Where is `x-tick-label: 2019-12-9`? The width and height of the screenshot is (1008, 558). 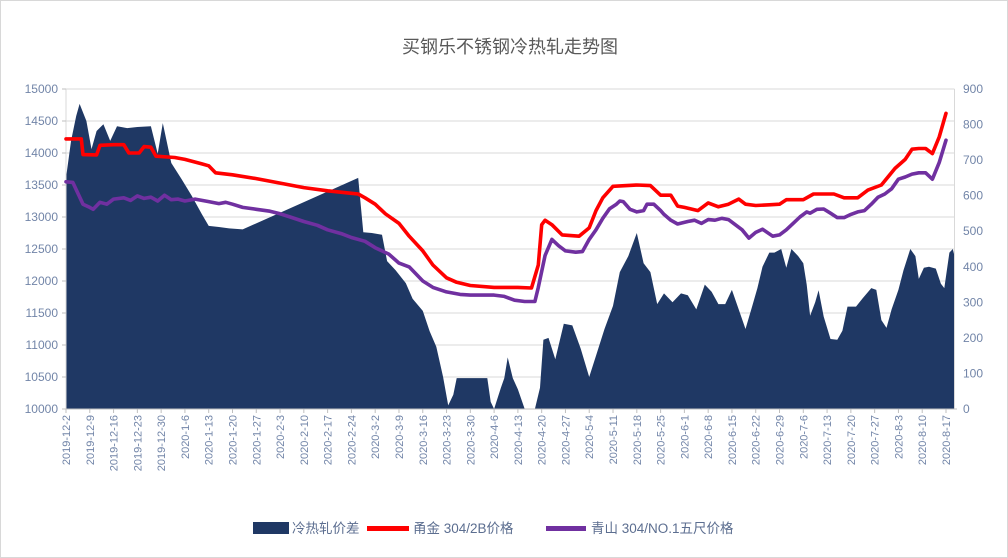
x-tick-label: 2019-12-9 is located at coordinates (91, 440).